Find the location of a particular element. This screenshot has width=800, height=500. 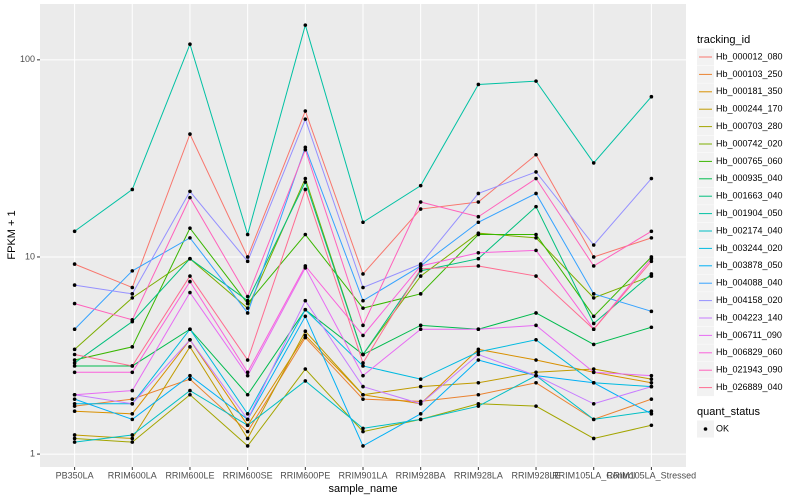

legend-label: Hb_000181_350 is located at coordinates (749, 91).